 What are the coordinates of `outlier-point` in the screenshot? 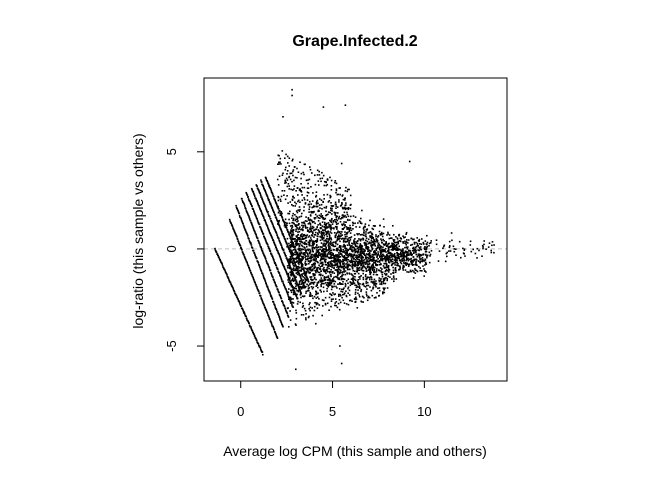 It's located at (296, 369).